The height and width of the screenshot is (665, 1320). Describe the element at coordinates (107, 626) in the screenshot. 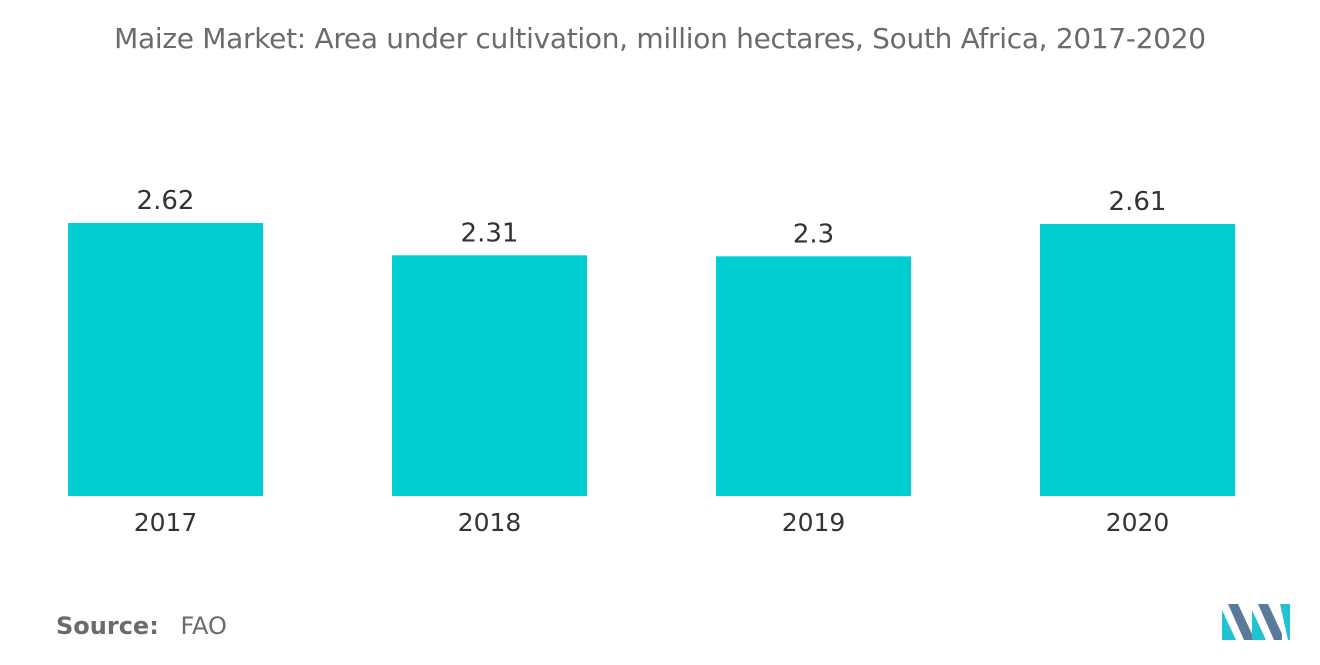

I see `source-label: Source:` at that location.